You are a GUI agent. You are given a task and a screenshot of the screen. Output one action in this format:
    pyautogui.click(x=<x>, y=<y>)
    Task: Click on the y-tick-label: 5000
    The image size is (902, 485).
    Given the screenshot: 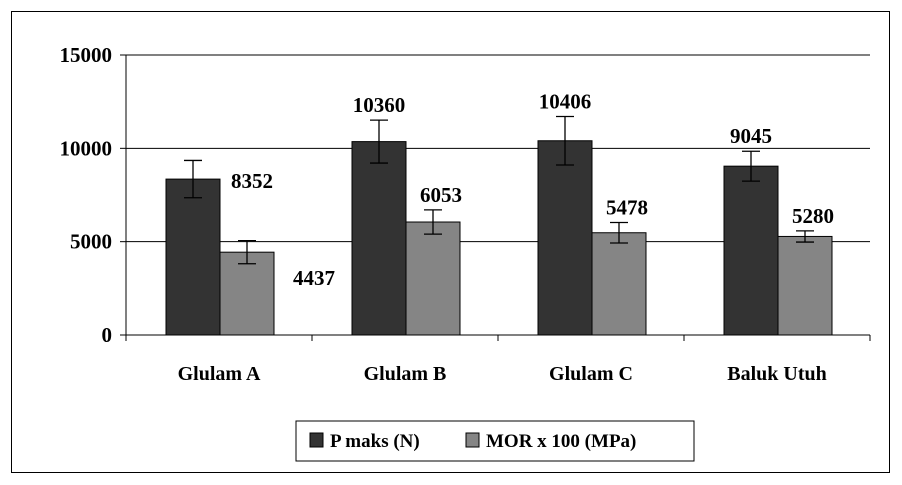 What is the action you would take?
    pyautogui.click(x=91, y=242)
    